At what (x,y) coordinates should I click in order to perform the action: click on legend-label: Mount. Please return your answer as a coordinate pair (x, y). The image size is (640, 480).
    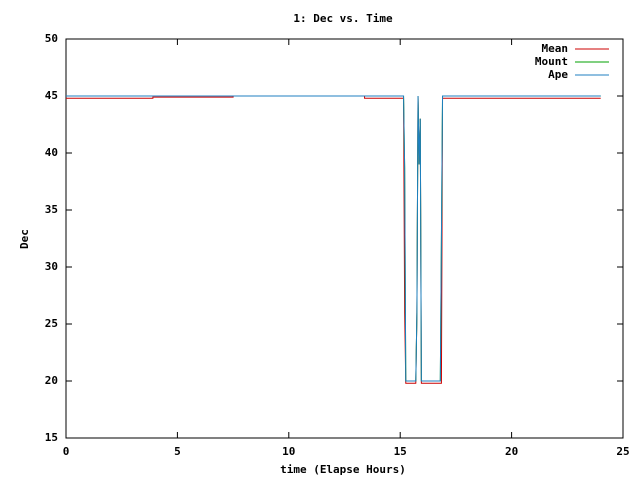
    Looking at the image, I should click on (551, 61).